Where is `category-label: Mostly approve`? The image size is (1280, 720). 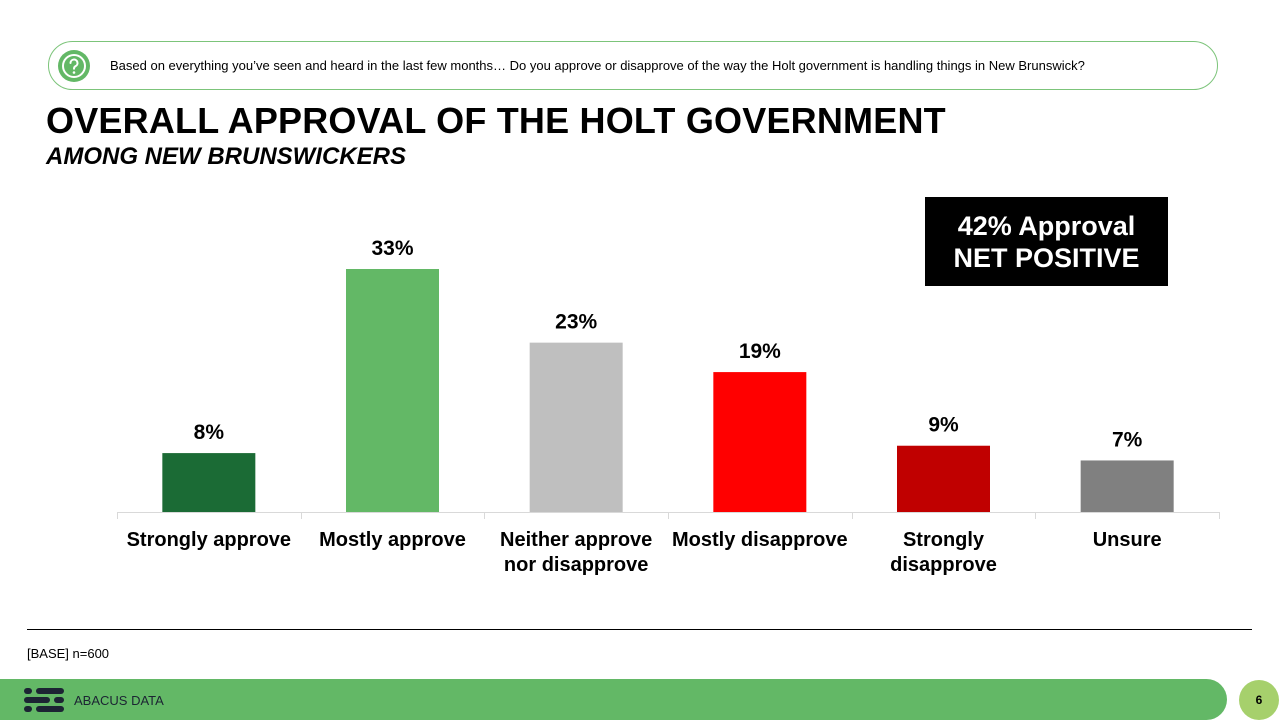 category-label: Mostly approve is located at coordinates (392, 540).